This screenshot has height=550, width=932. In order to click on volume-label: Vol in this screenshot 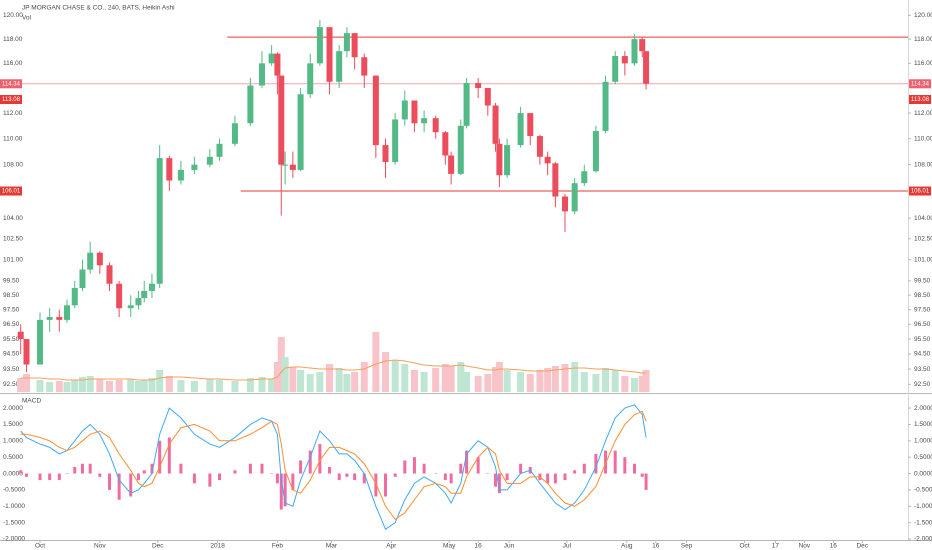, I will do `click(27, 18)`.